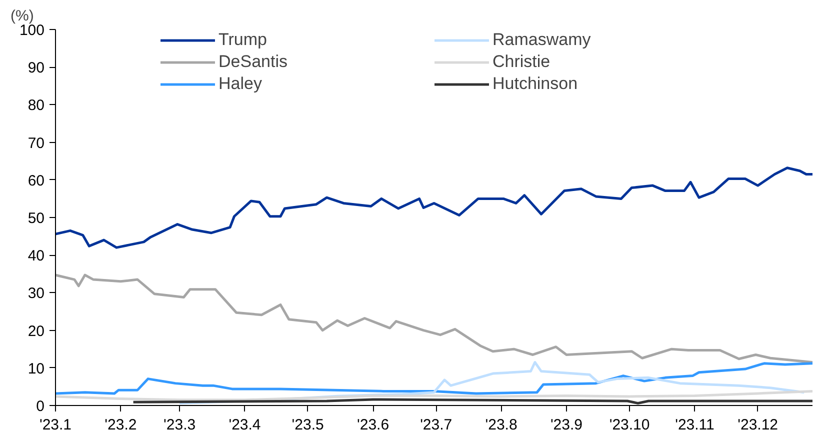  I want to click on y-tick-label: 90, so click(36, 68).